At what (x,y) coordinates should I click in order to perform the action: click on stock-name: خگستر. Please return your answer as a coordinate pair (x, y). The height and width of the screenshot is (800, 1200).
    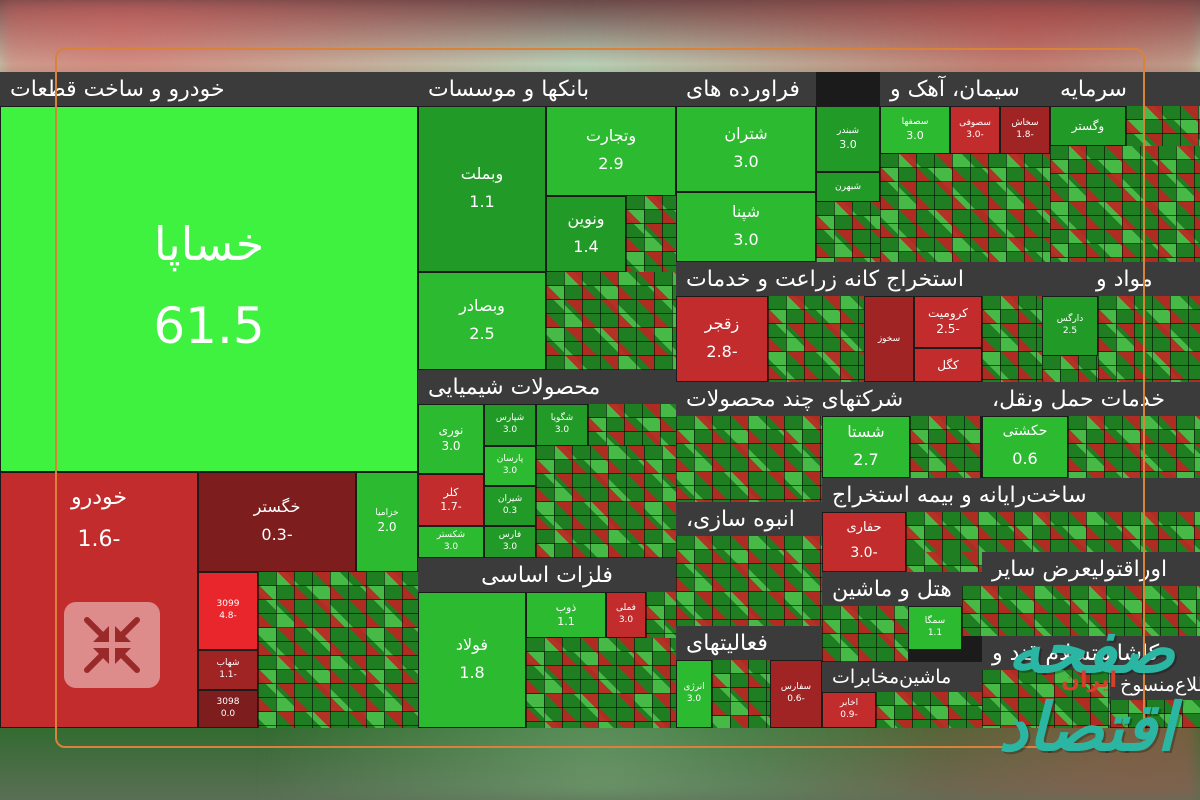
    Looking at the image, I should click on (277, 507).